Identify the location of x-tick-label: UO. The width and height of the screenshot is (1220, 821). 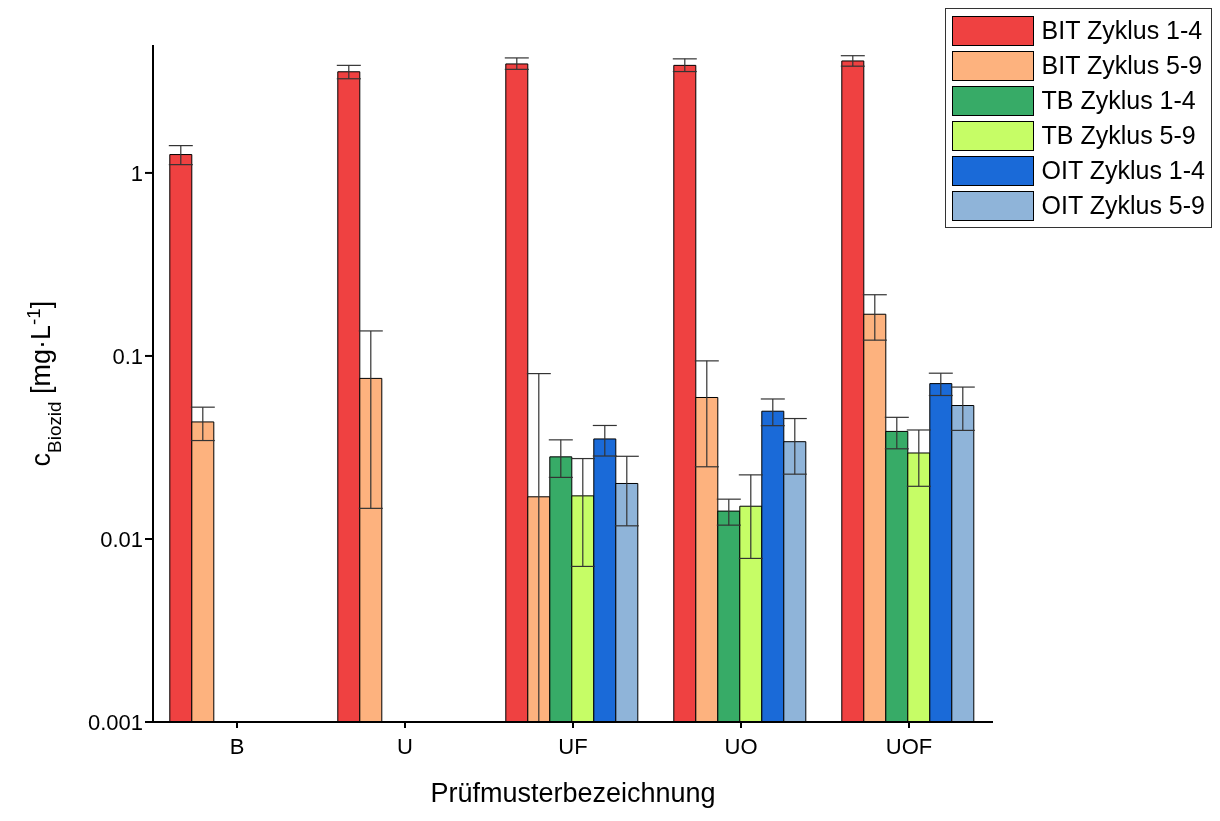
(741, 746).